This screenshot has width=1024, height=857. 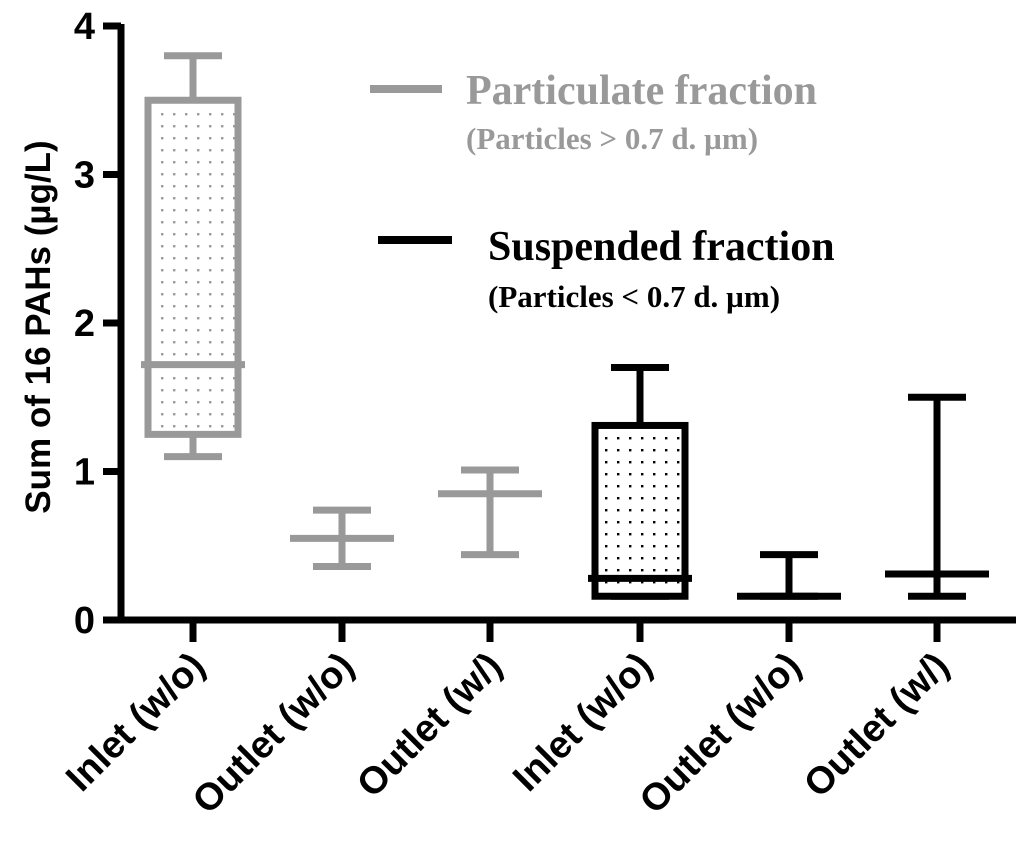 I want to click on y-tick-label: 1, so click(x=84, y=473).